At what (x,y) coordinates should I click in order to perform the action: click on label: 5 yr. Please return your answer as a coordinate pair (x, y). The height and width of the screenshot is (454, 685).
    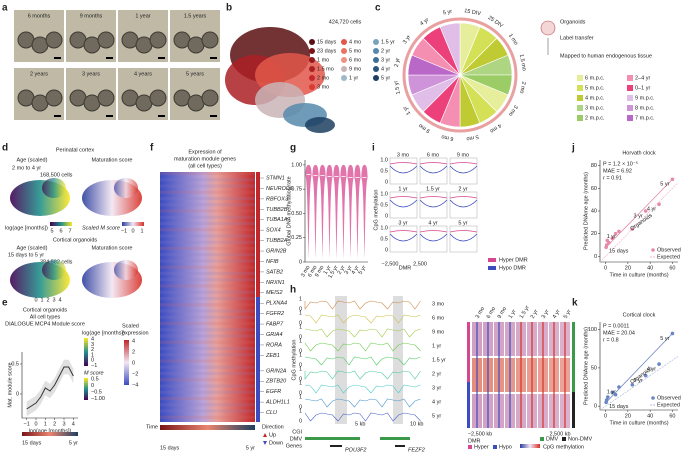
    Looking at the image, I should click on (250, 448).